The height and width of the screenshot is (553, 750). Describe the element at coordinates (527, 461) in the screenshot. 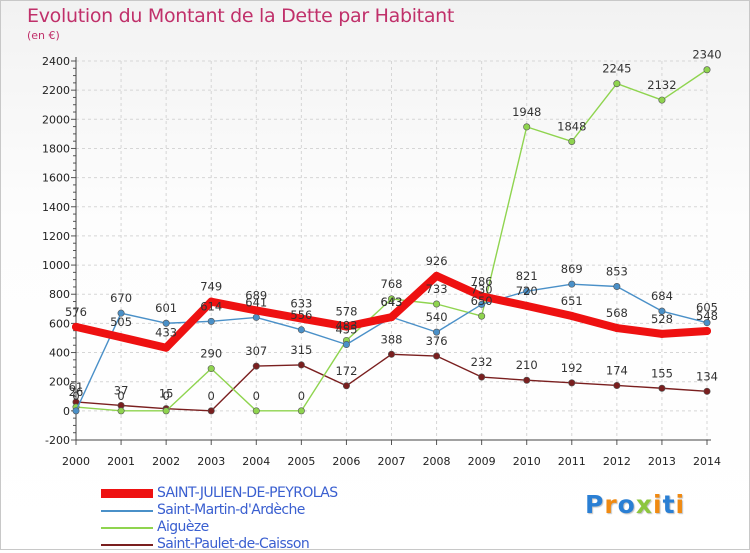

I see `x-tick-label: 2010` at that location.